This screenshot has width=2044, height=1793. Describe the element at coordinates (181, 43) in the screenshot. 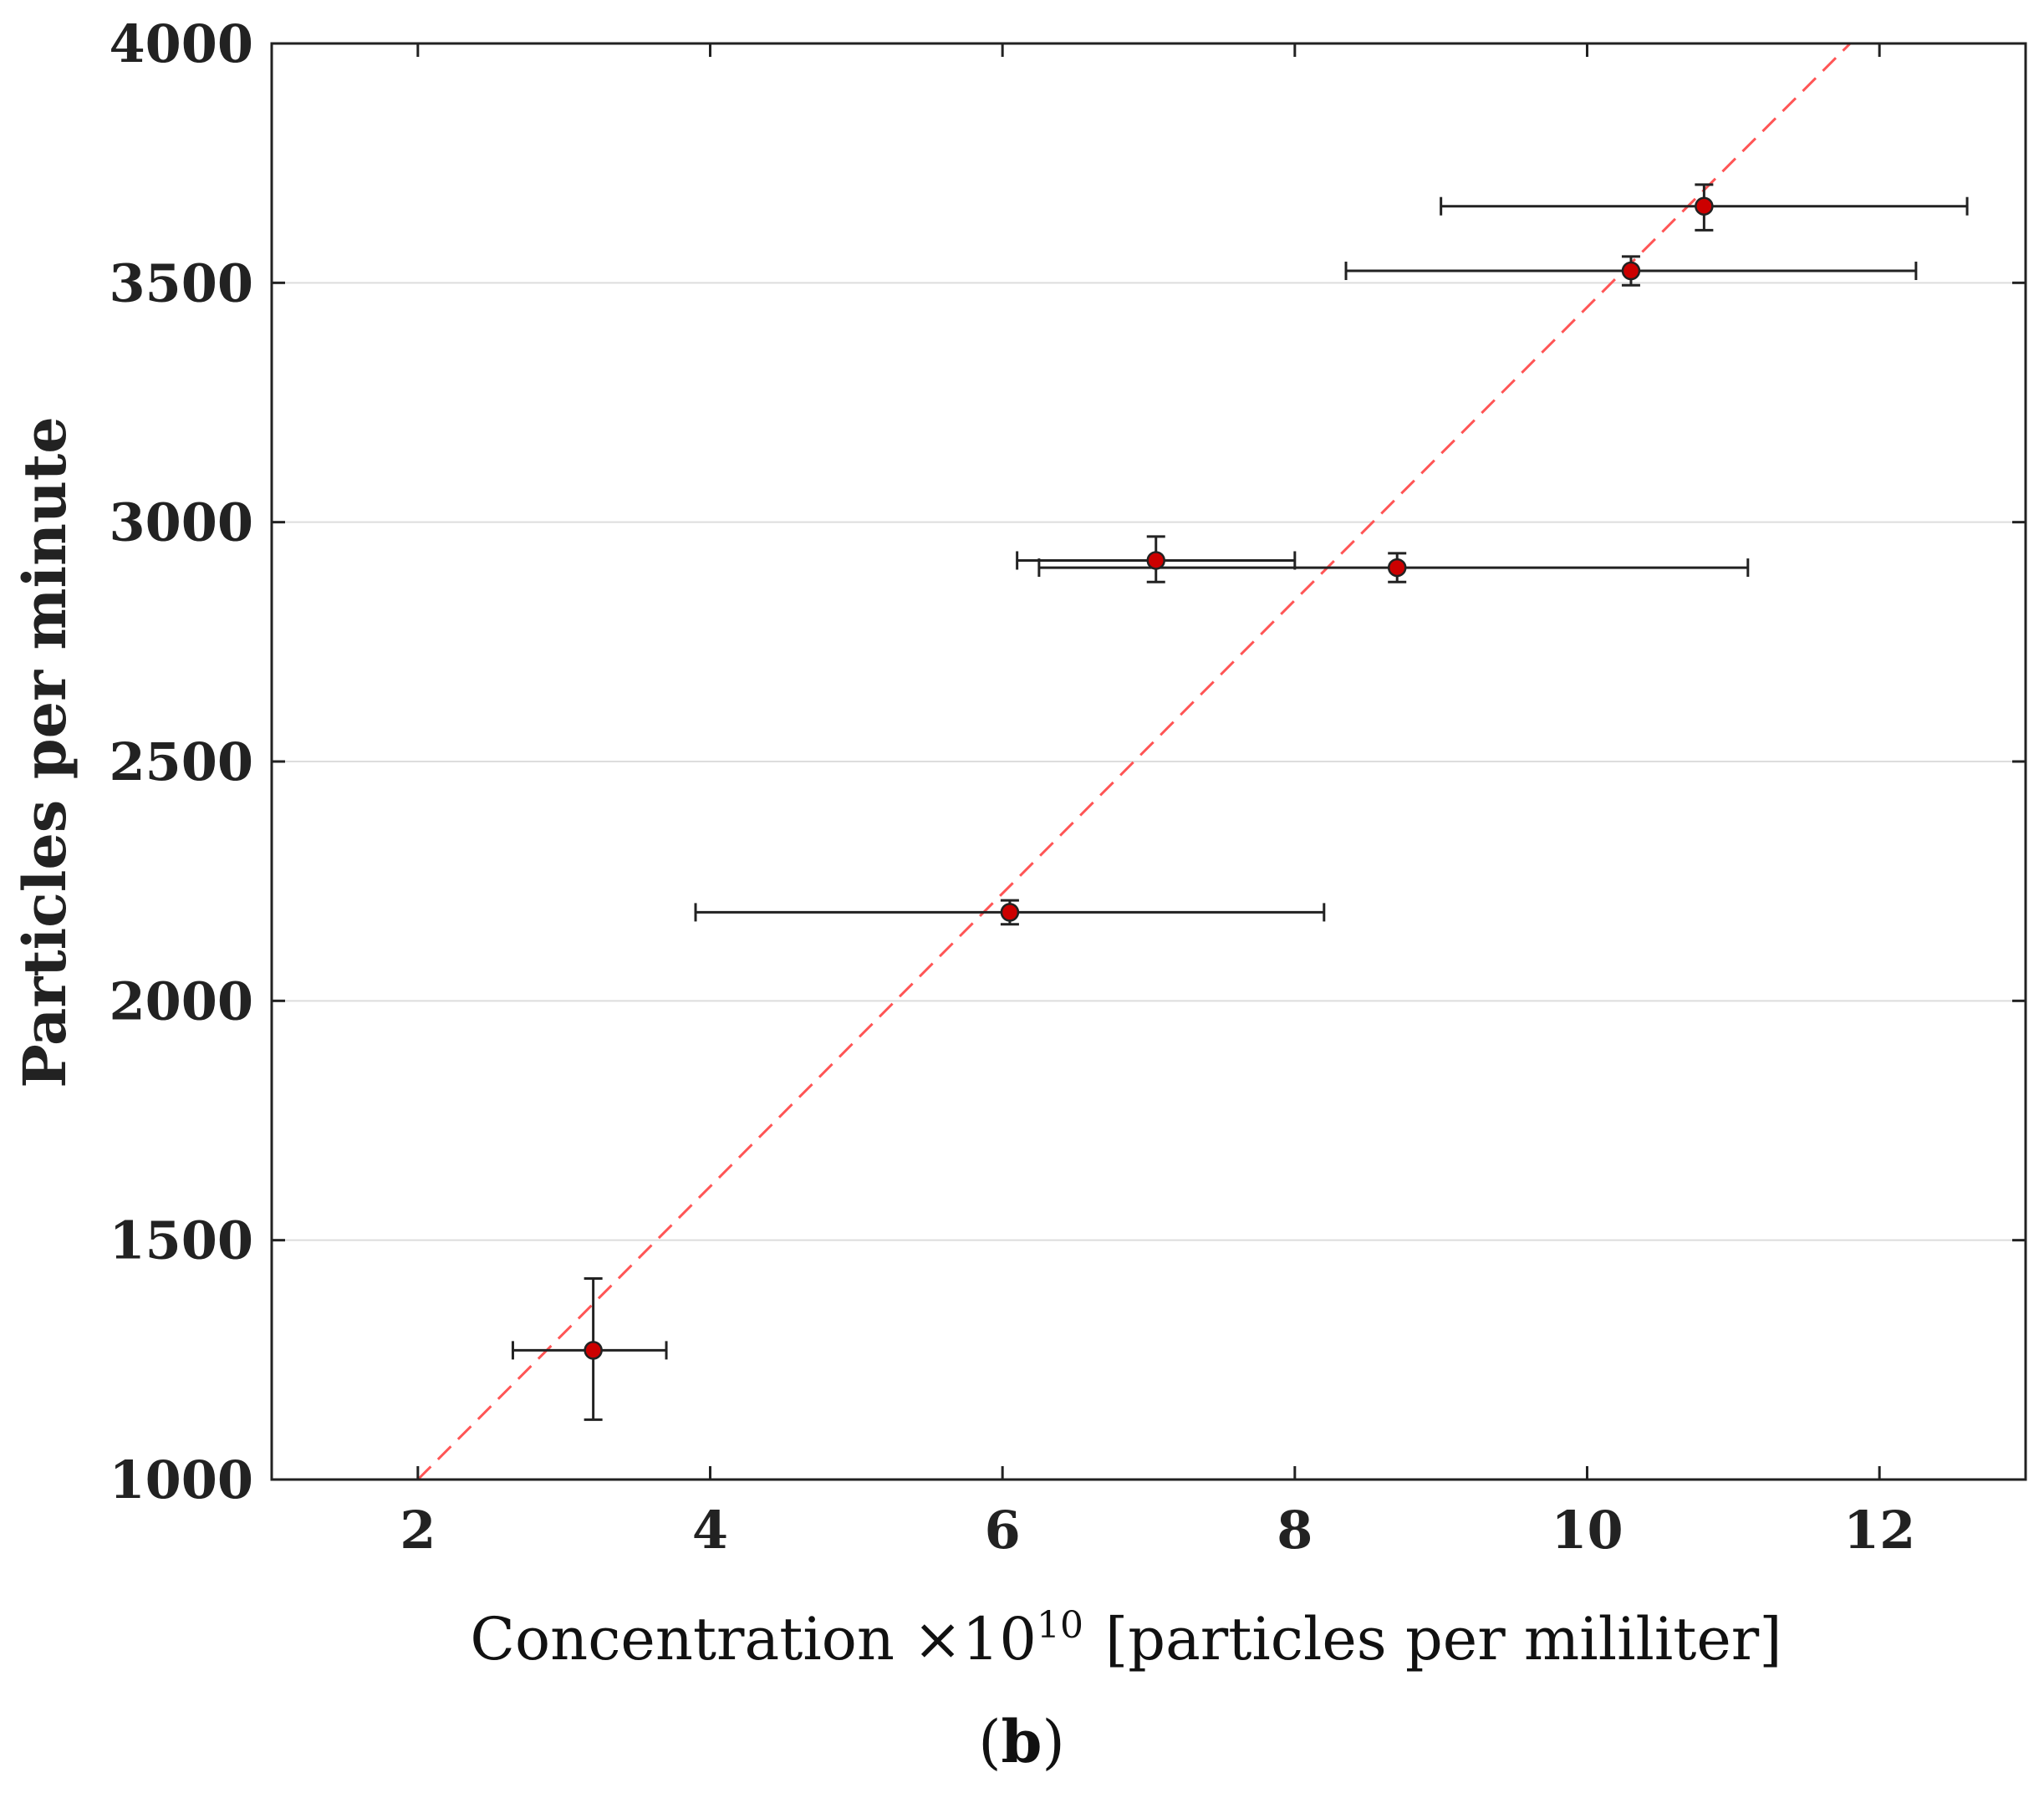

I see `y-tick-label: 4000` at that location.